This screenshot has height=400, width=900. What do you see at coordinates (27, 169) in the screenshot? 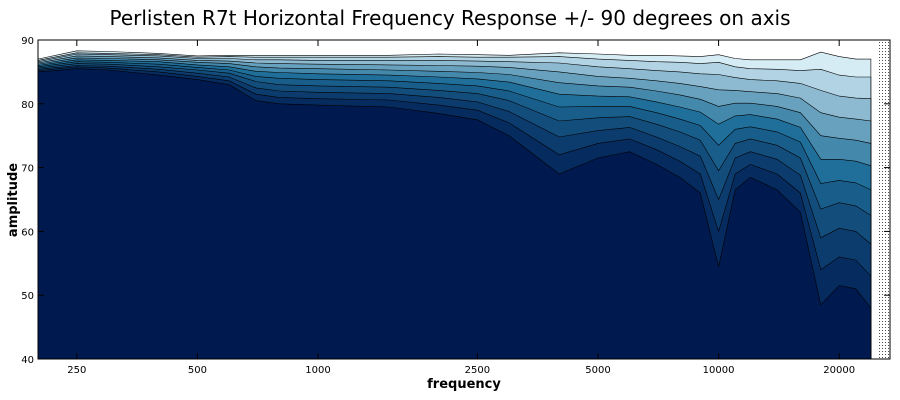
I see `y-tick-label-70: 70` at bounding box center [27, 169].